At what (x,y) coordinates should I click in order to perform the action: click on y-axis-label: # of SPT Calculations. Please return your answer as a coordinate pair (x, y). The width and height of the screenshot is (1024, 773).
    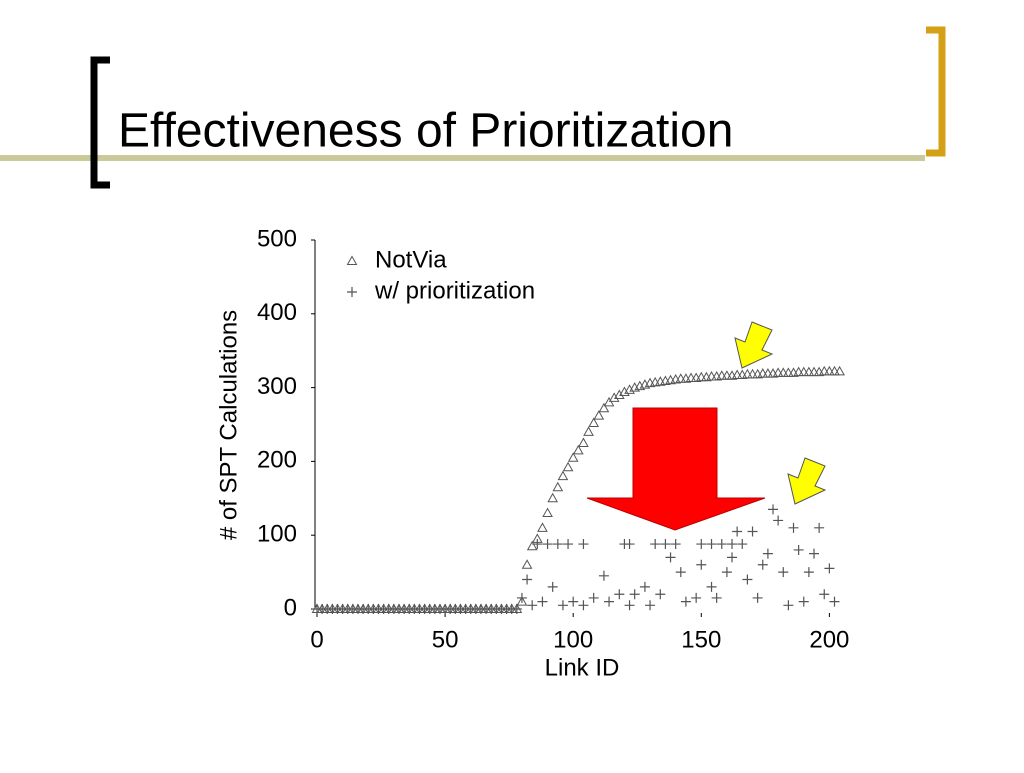
    Looking at the image, I should click on (228, 425).